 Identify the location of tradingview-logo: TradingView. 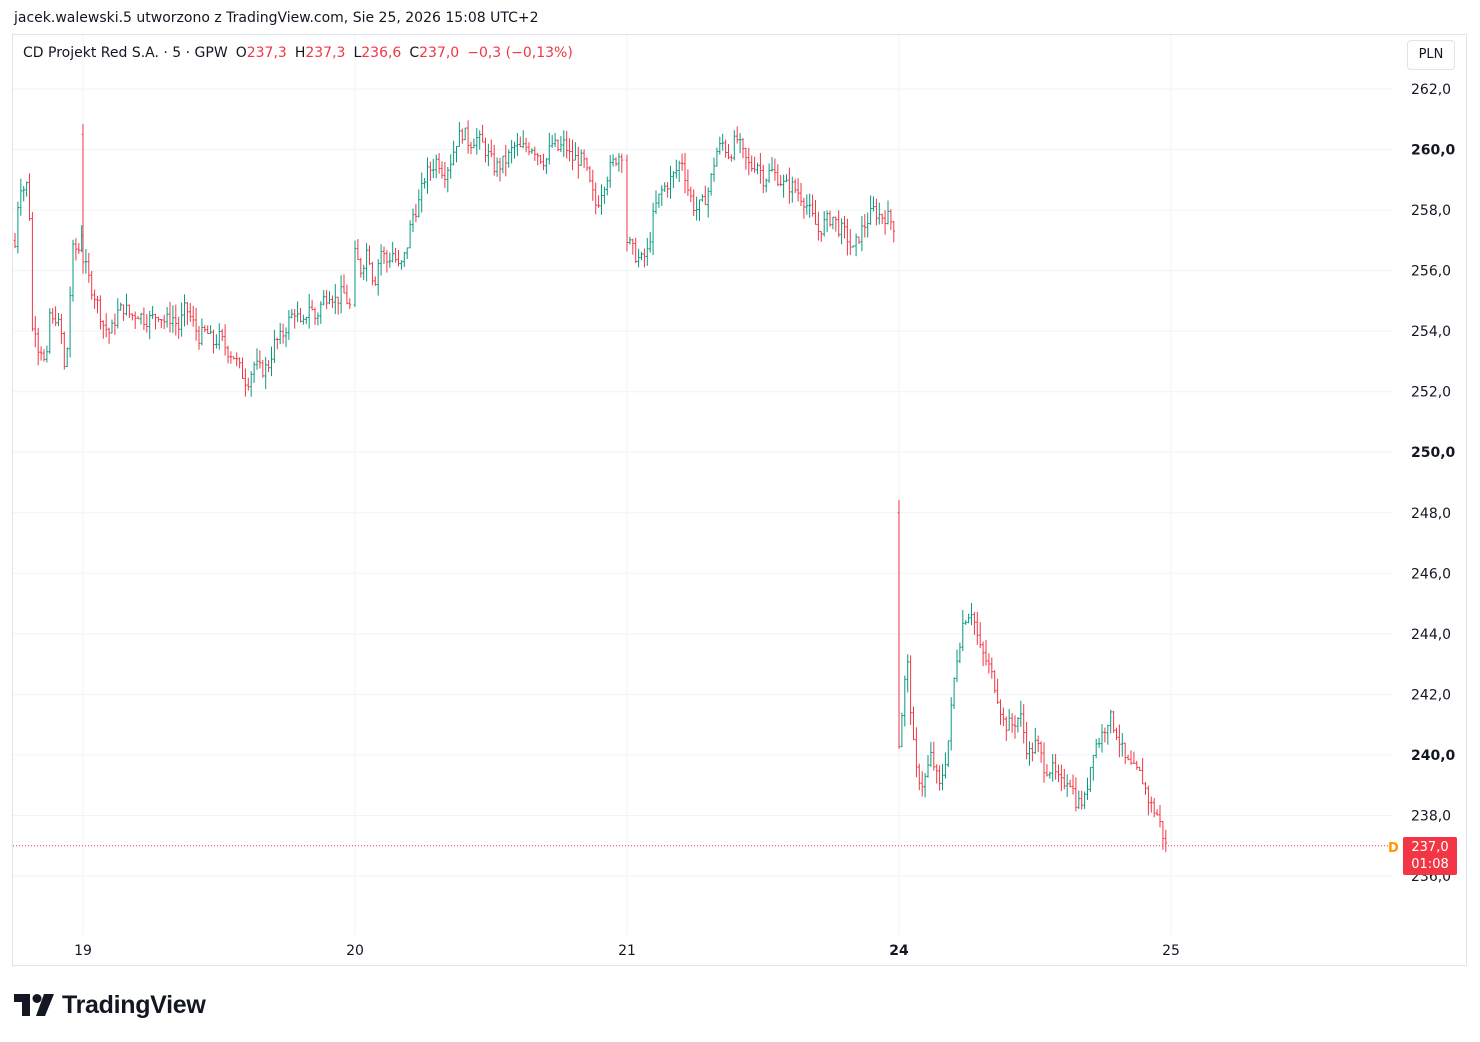
(110, 1005).